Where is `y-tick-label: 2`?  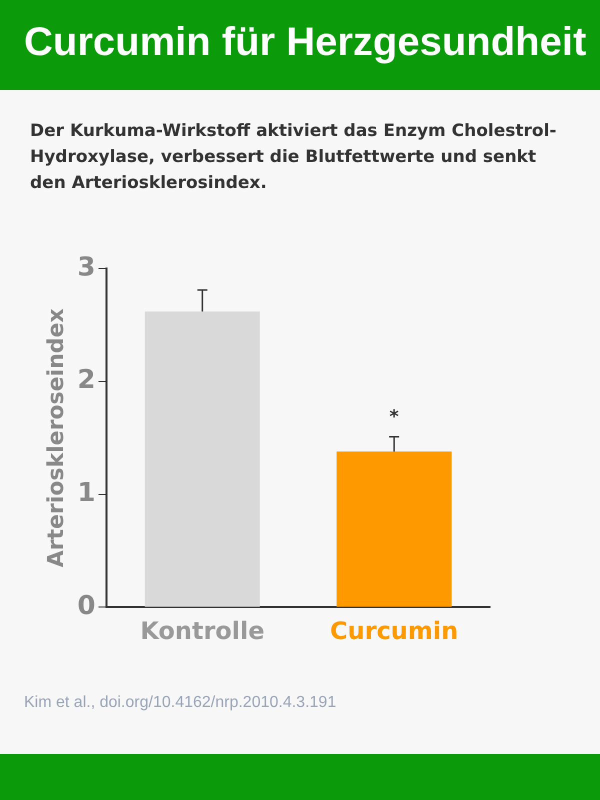
y-tick-label: 2 is located at coordinates (86, 380).